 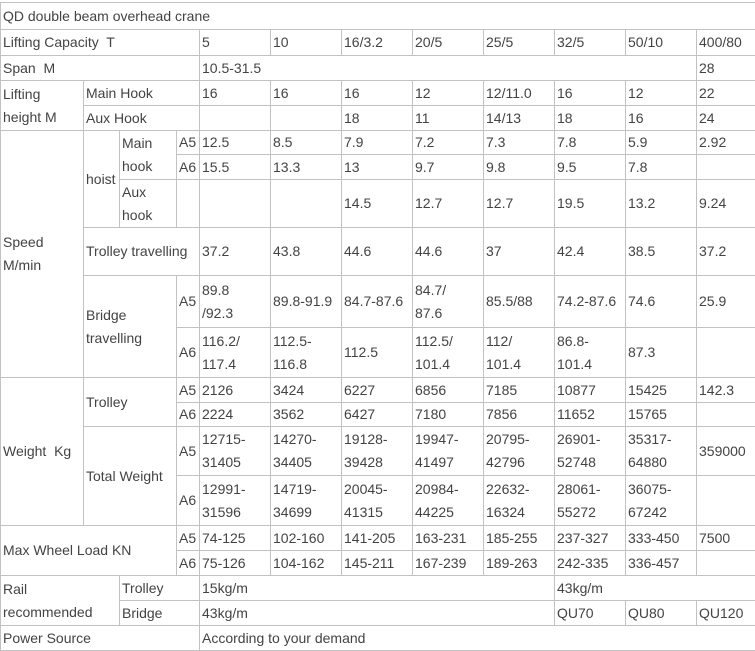 What do you see at coordinates (42, 254) in the screenshot?
I see `label-speed: Speed M/min` at bounding box center [42, 254].